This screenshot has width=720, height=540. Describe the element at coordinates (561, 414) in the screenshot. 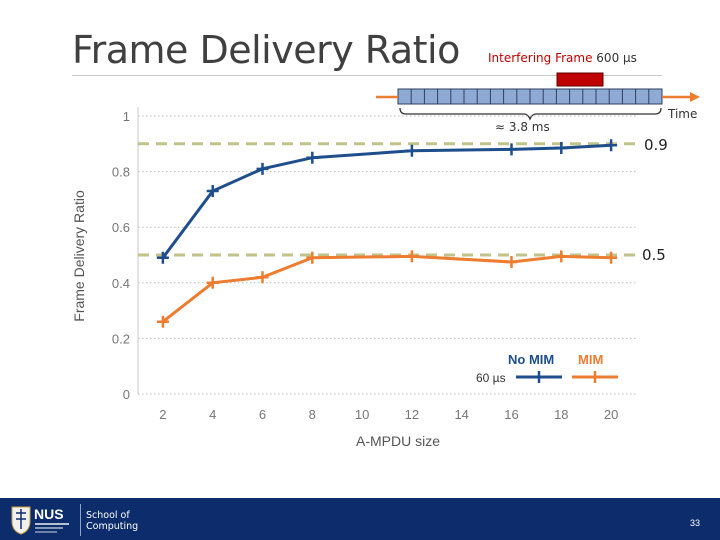

I see `x-tick-label: 18` at that location.